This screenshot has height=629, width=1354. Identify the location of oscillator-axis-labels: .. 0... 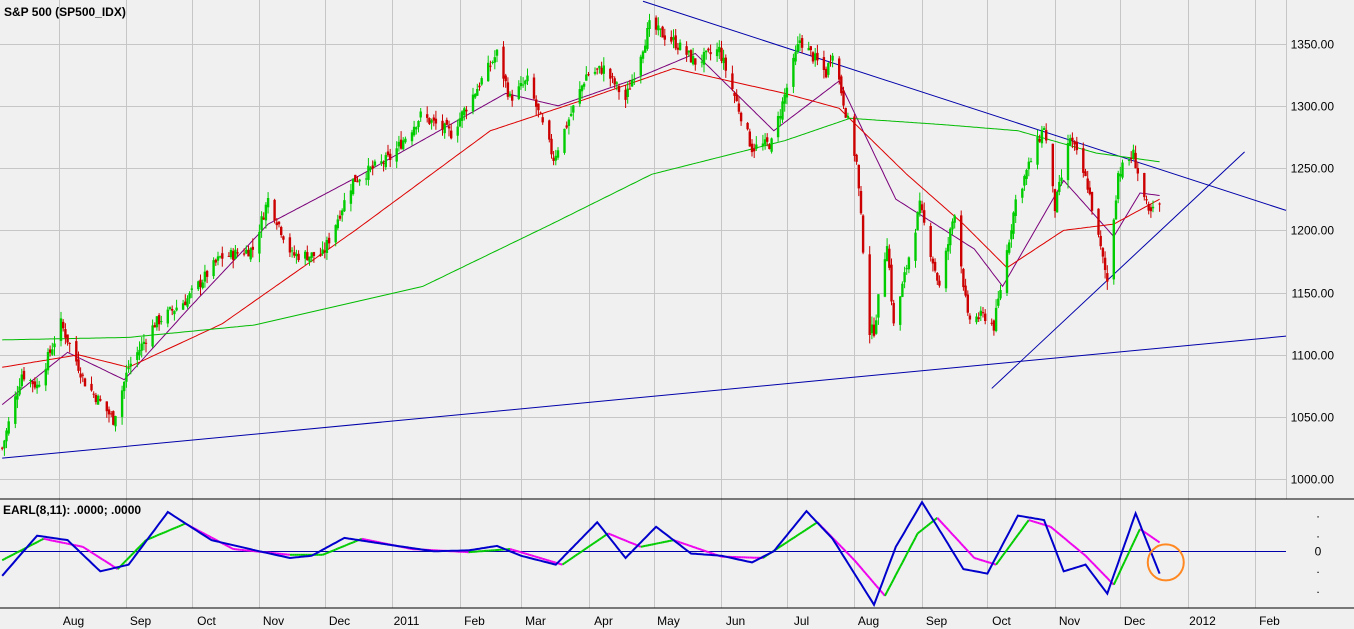
(1318, 551).